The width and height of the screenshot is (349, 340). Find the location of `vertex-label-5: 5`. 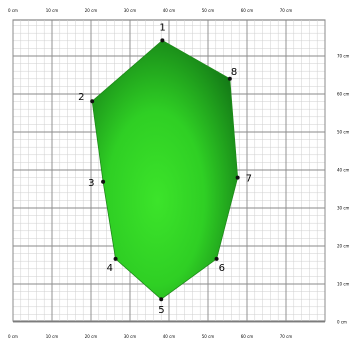

vertex-label-5: 5 is located at coordinates (161, 310).